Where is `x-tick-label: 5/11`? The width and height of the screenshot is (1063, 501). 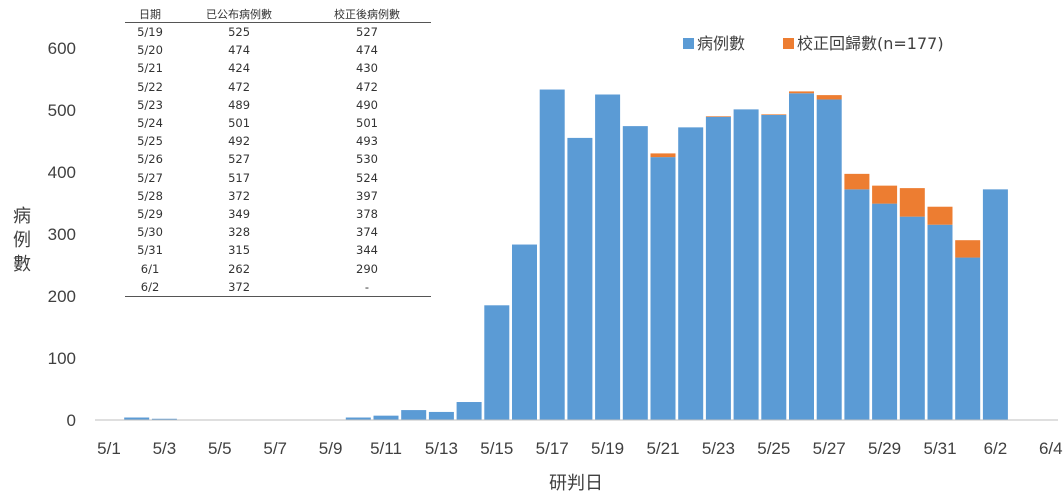 x-tick-label: 5/11 is located at coordinates (386, 448).